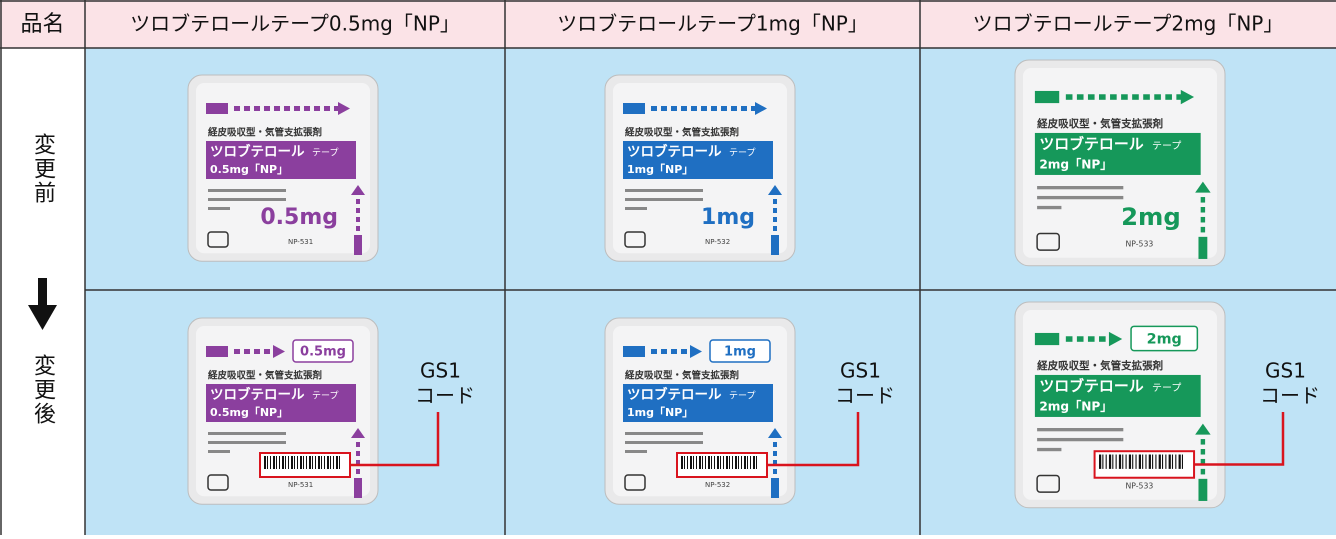 This screenshot has width=1336, height=539. Describe the element at coordinates (43, 390) in the screenshot. I see `row-label: 変更後` at that location.